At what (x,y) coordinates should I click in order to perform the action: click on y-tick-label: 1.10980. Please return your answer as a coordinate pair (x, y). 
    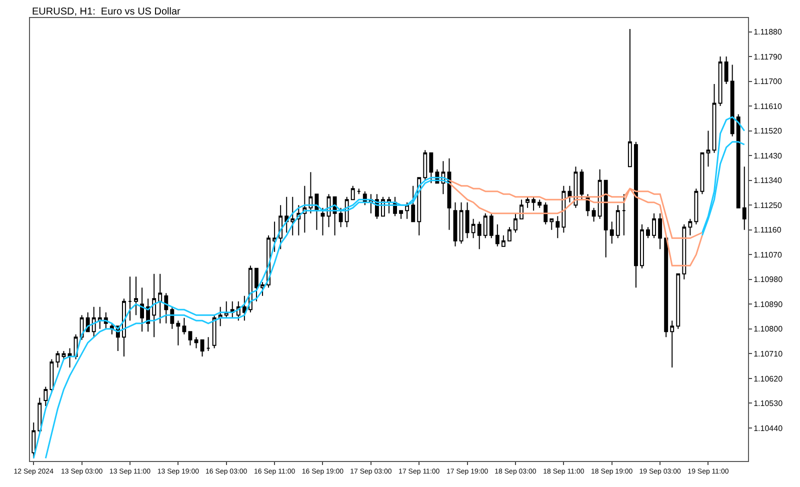
    Looking at the image, I should click on (769, 279).